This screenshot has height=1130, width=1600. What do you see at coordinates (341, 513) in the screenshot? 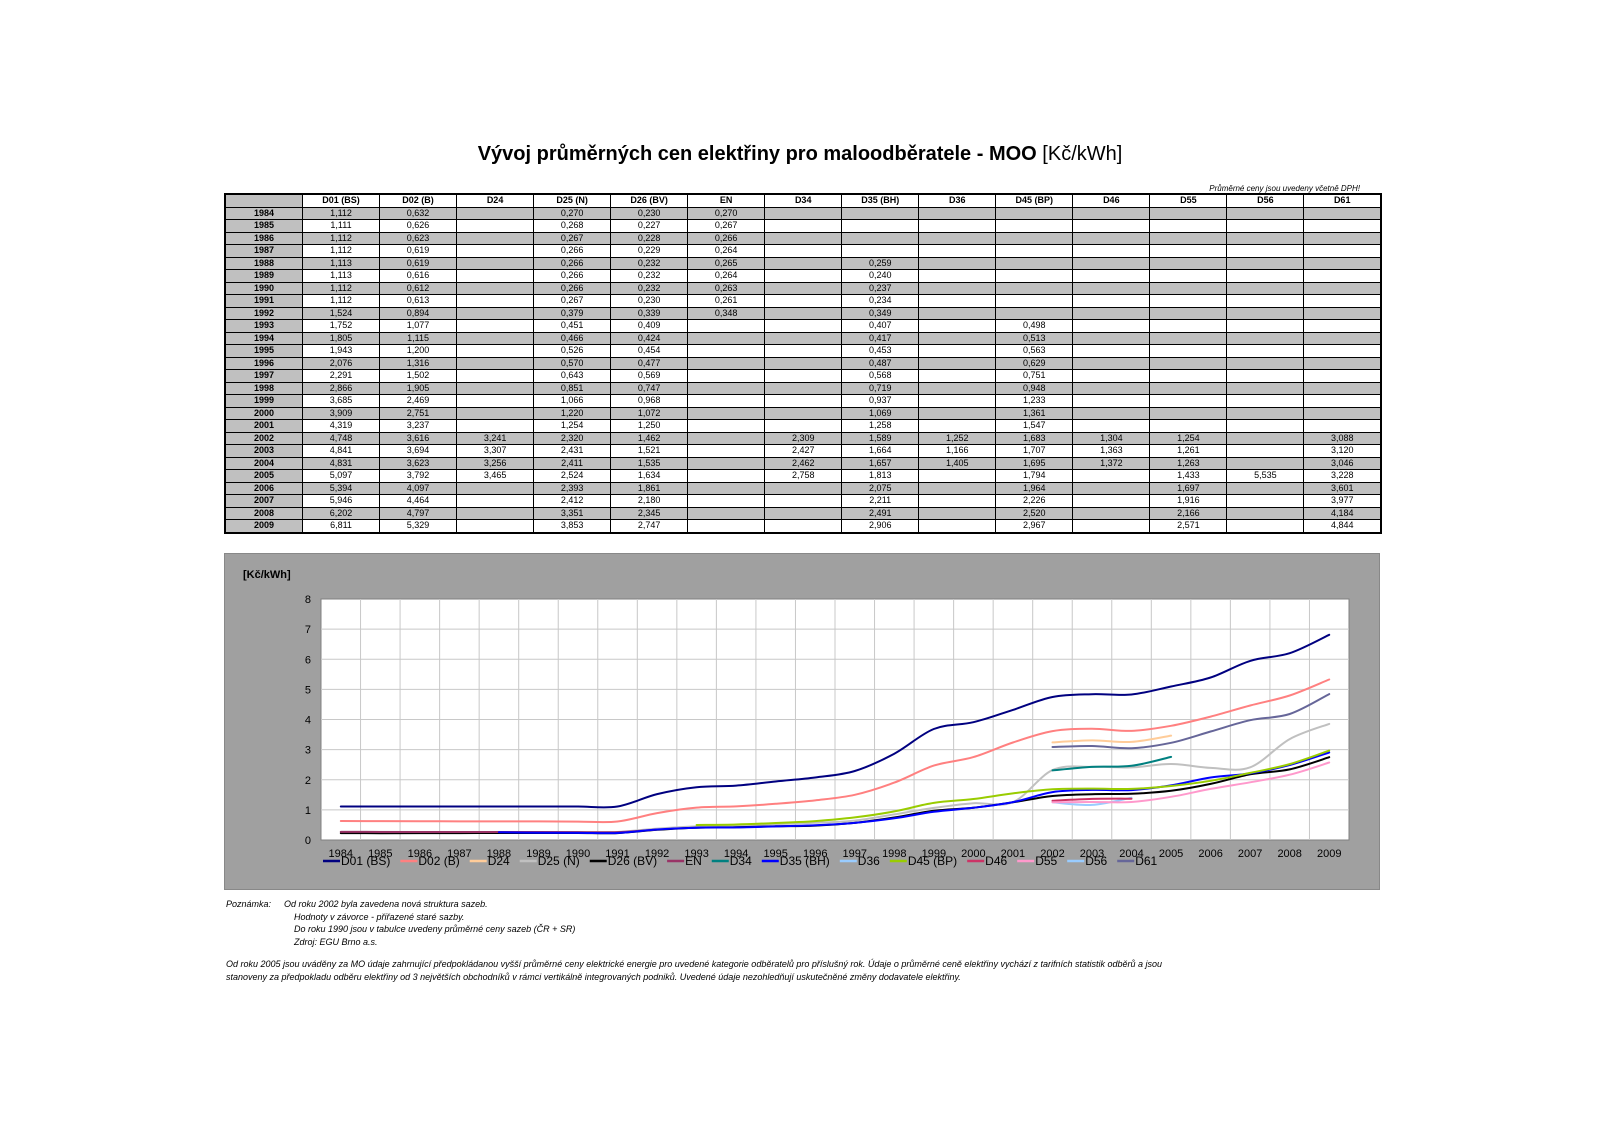
I see `table-cell: 6,202` at bounding box center [341, 513].